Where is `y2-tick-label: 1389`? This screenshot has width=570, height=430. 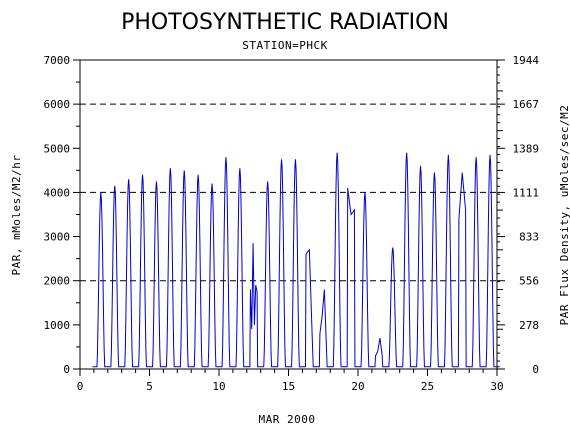
y2-tick-label: 1389 is located at coordinates (526, 148).